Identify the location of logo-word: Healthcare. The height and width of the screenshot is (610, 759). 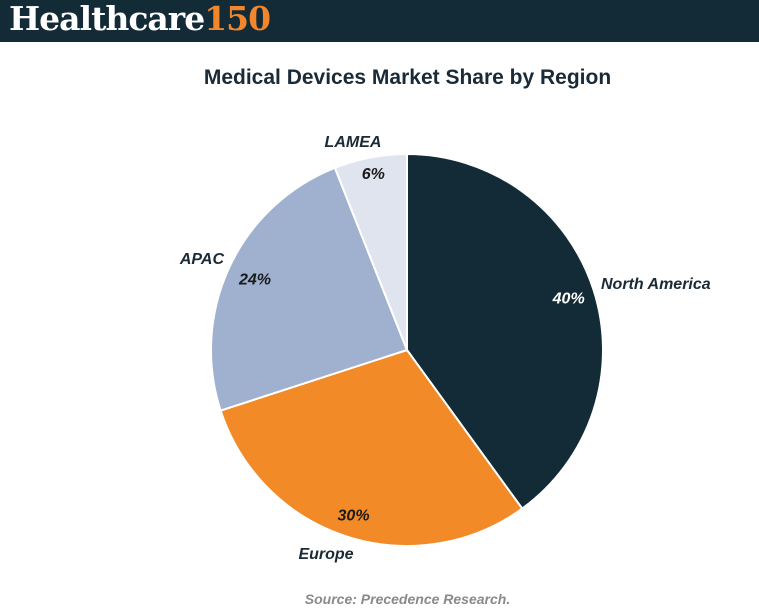
(107, 19).